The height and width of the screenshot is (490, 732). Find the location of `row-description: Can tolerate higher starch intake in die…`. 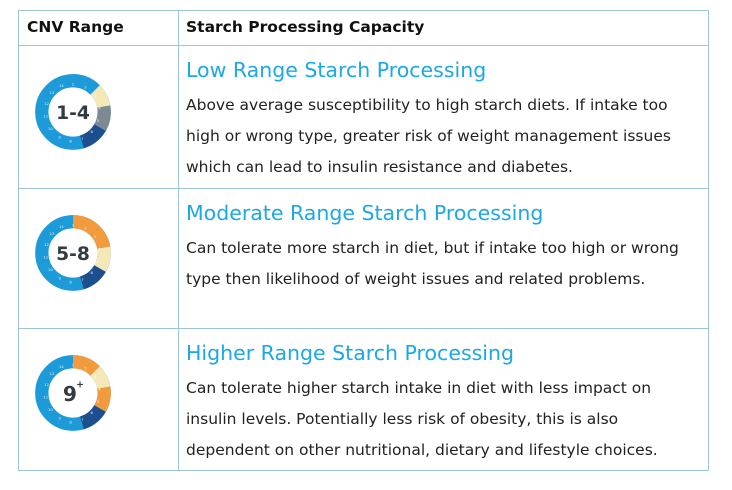

row-description: Can tolerate higher starch intake in die… is located at coordinates (422, 419).